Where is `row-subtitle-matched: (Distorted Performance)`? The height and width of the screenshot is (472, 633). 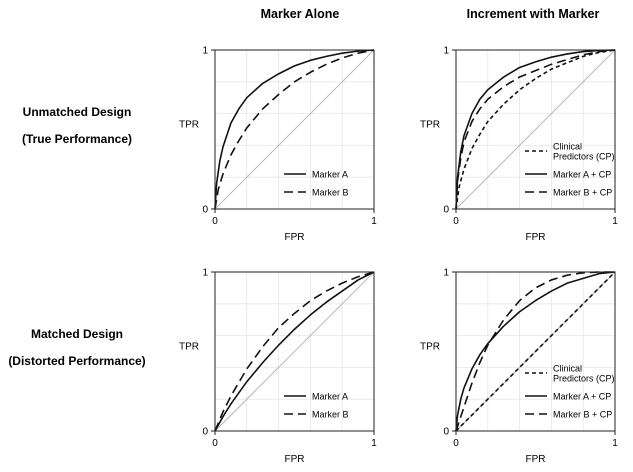 row-subtitle-matched: (Distorted Performance) is located at coordinates (76, 361).